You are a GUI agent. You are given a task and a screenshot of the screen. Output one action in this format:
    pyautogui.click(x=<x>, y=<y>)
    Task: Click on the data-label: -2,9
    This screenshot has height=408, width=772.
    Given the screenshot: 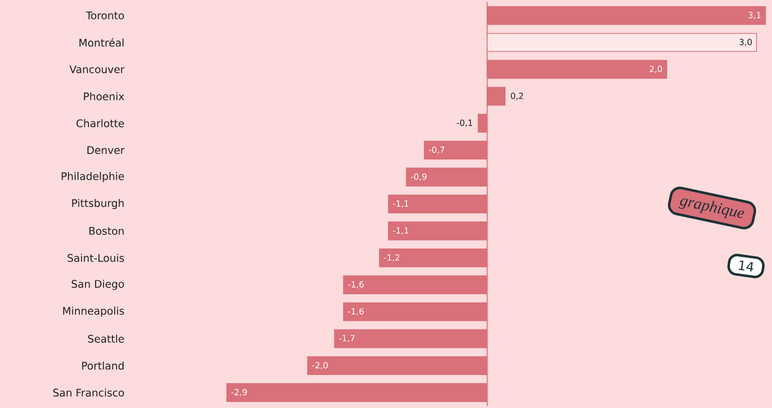 What is the action you would take?
    pyautogui.click(x=239, y=392)
    